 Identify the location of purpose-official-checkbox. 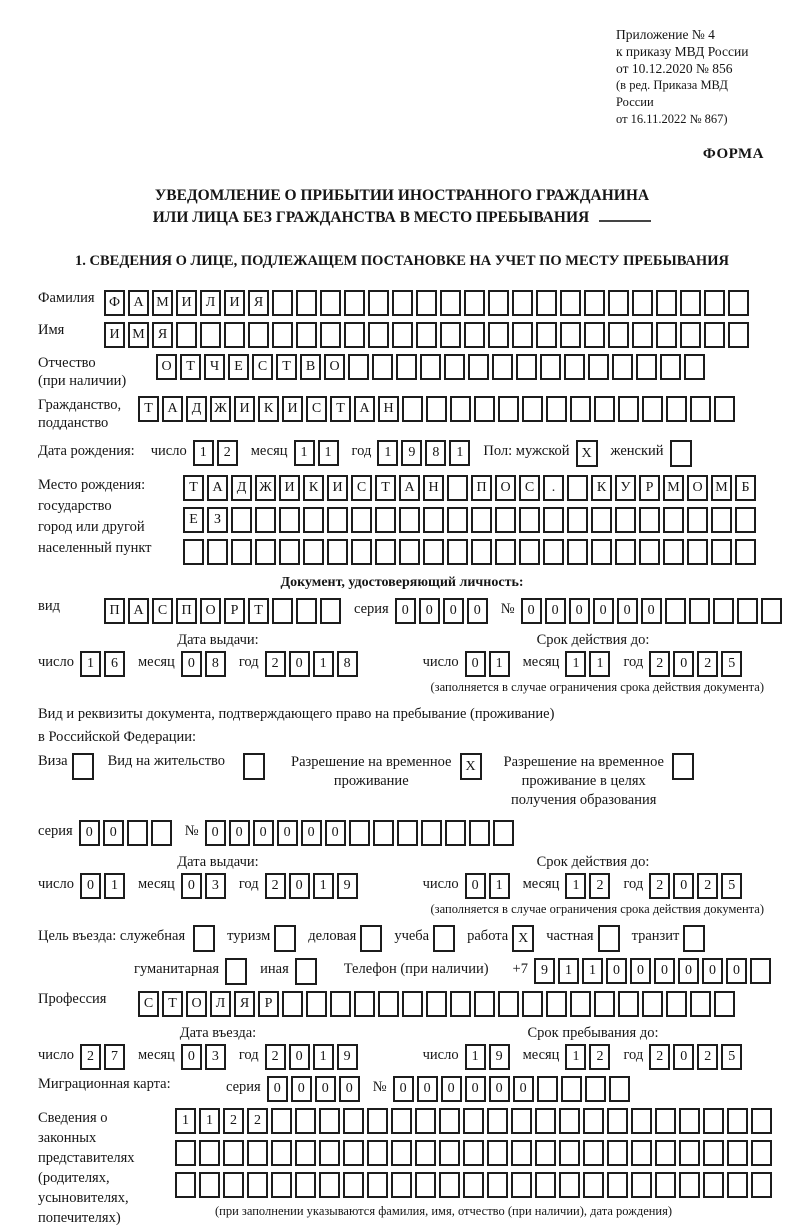
(204, 938).